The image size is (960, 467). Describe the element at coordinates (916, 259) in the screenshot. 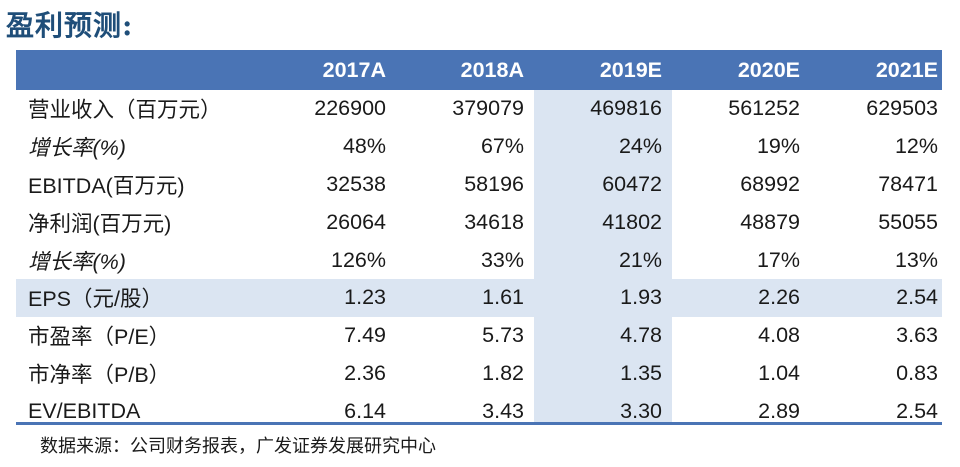

I see `row-value-cell: 13%` at that location.